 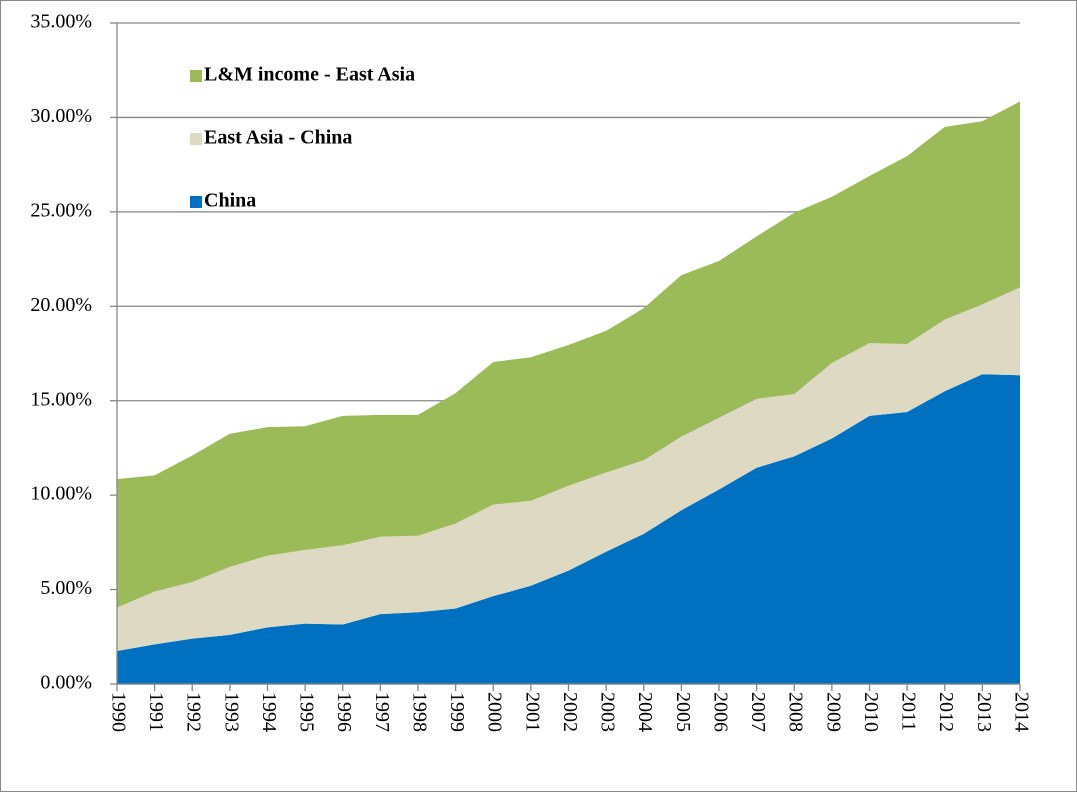 I want to click on x-tick-label: 2001, so click(x=532, y=712).